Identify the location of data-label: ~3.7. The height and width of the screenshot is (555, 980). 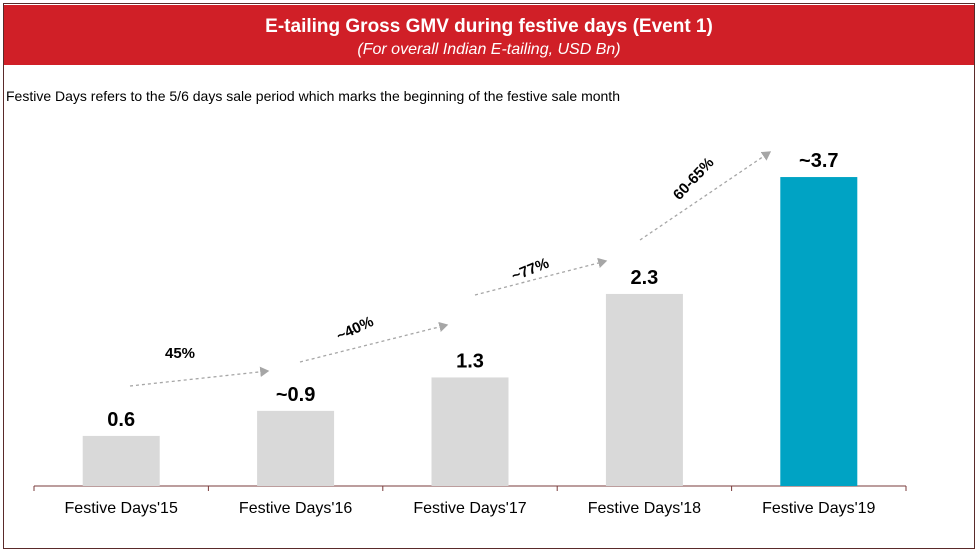
(818, 161).